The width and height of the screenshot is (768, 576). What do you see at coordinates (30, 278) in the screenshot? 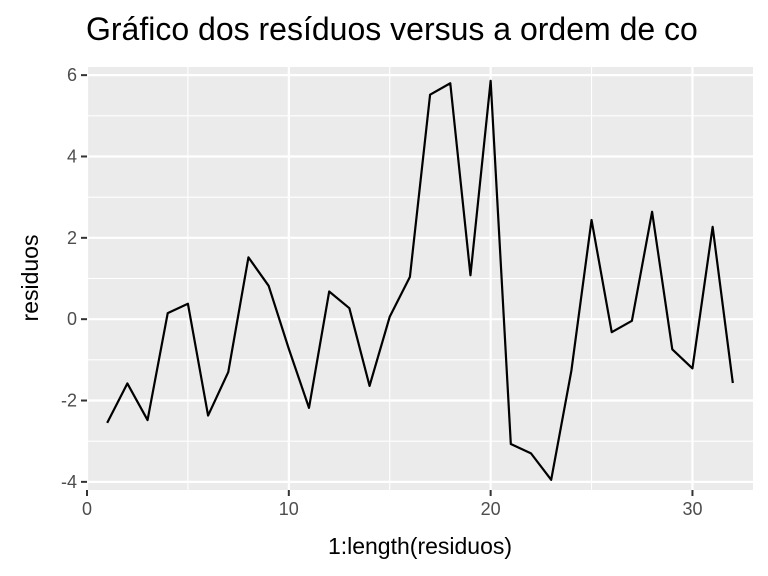
I see `y-axis-title: residuos` at bounding box center [30, 278].